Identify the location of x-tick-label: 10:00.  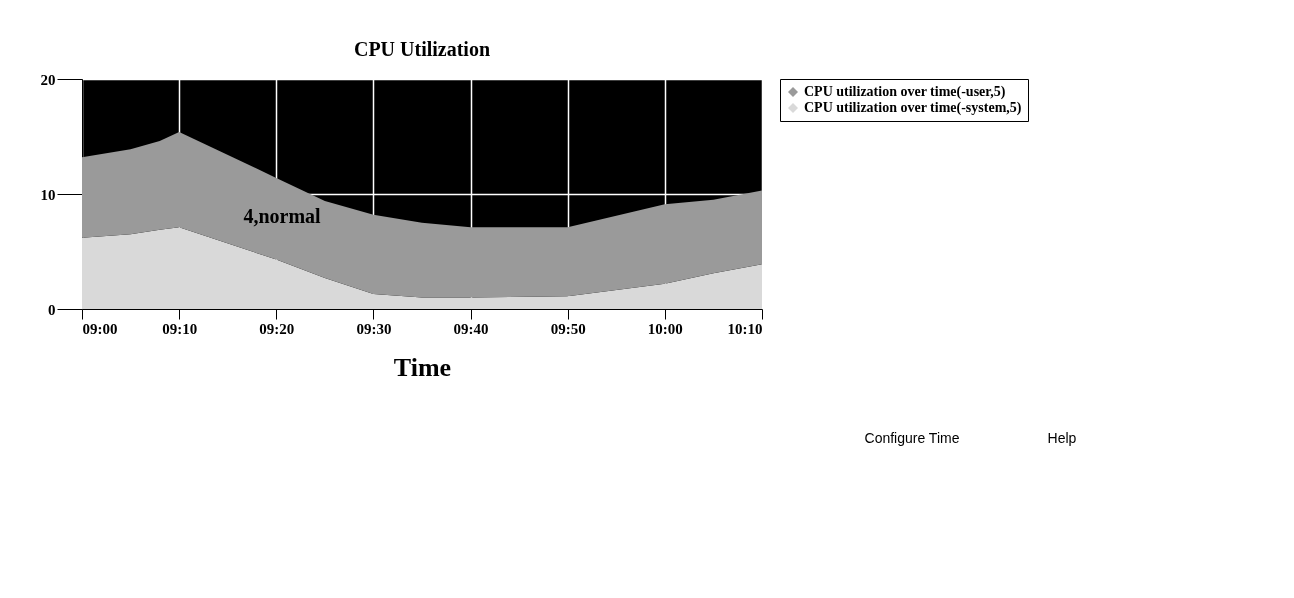
(665, 328).